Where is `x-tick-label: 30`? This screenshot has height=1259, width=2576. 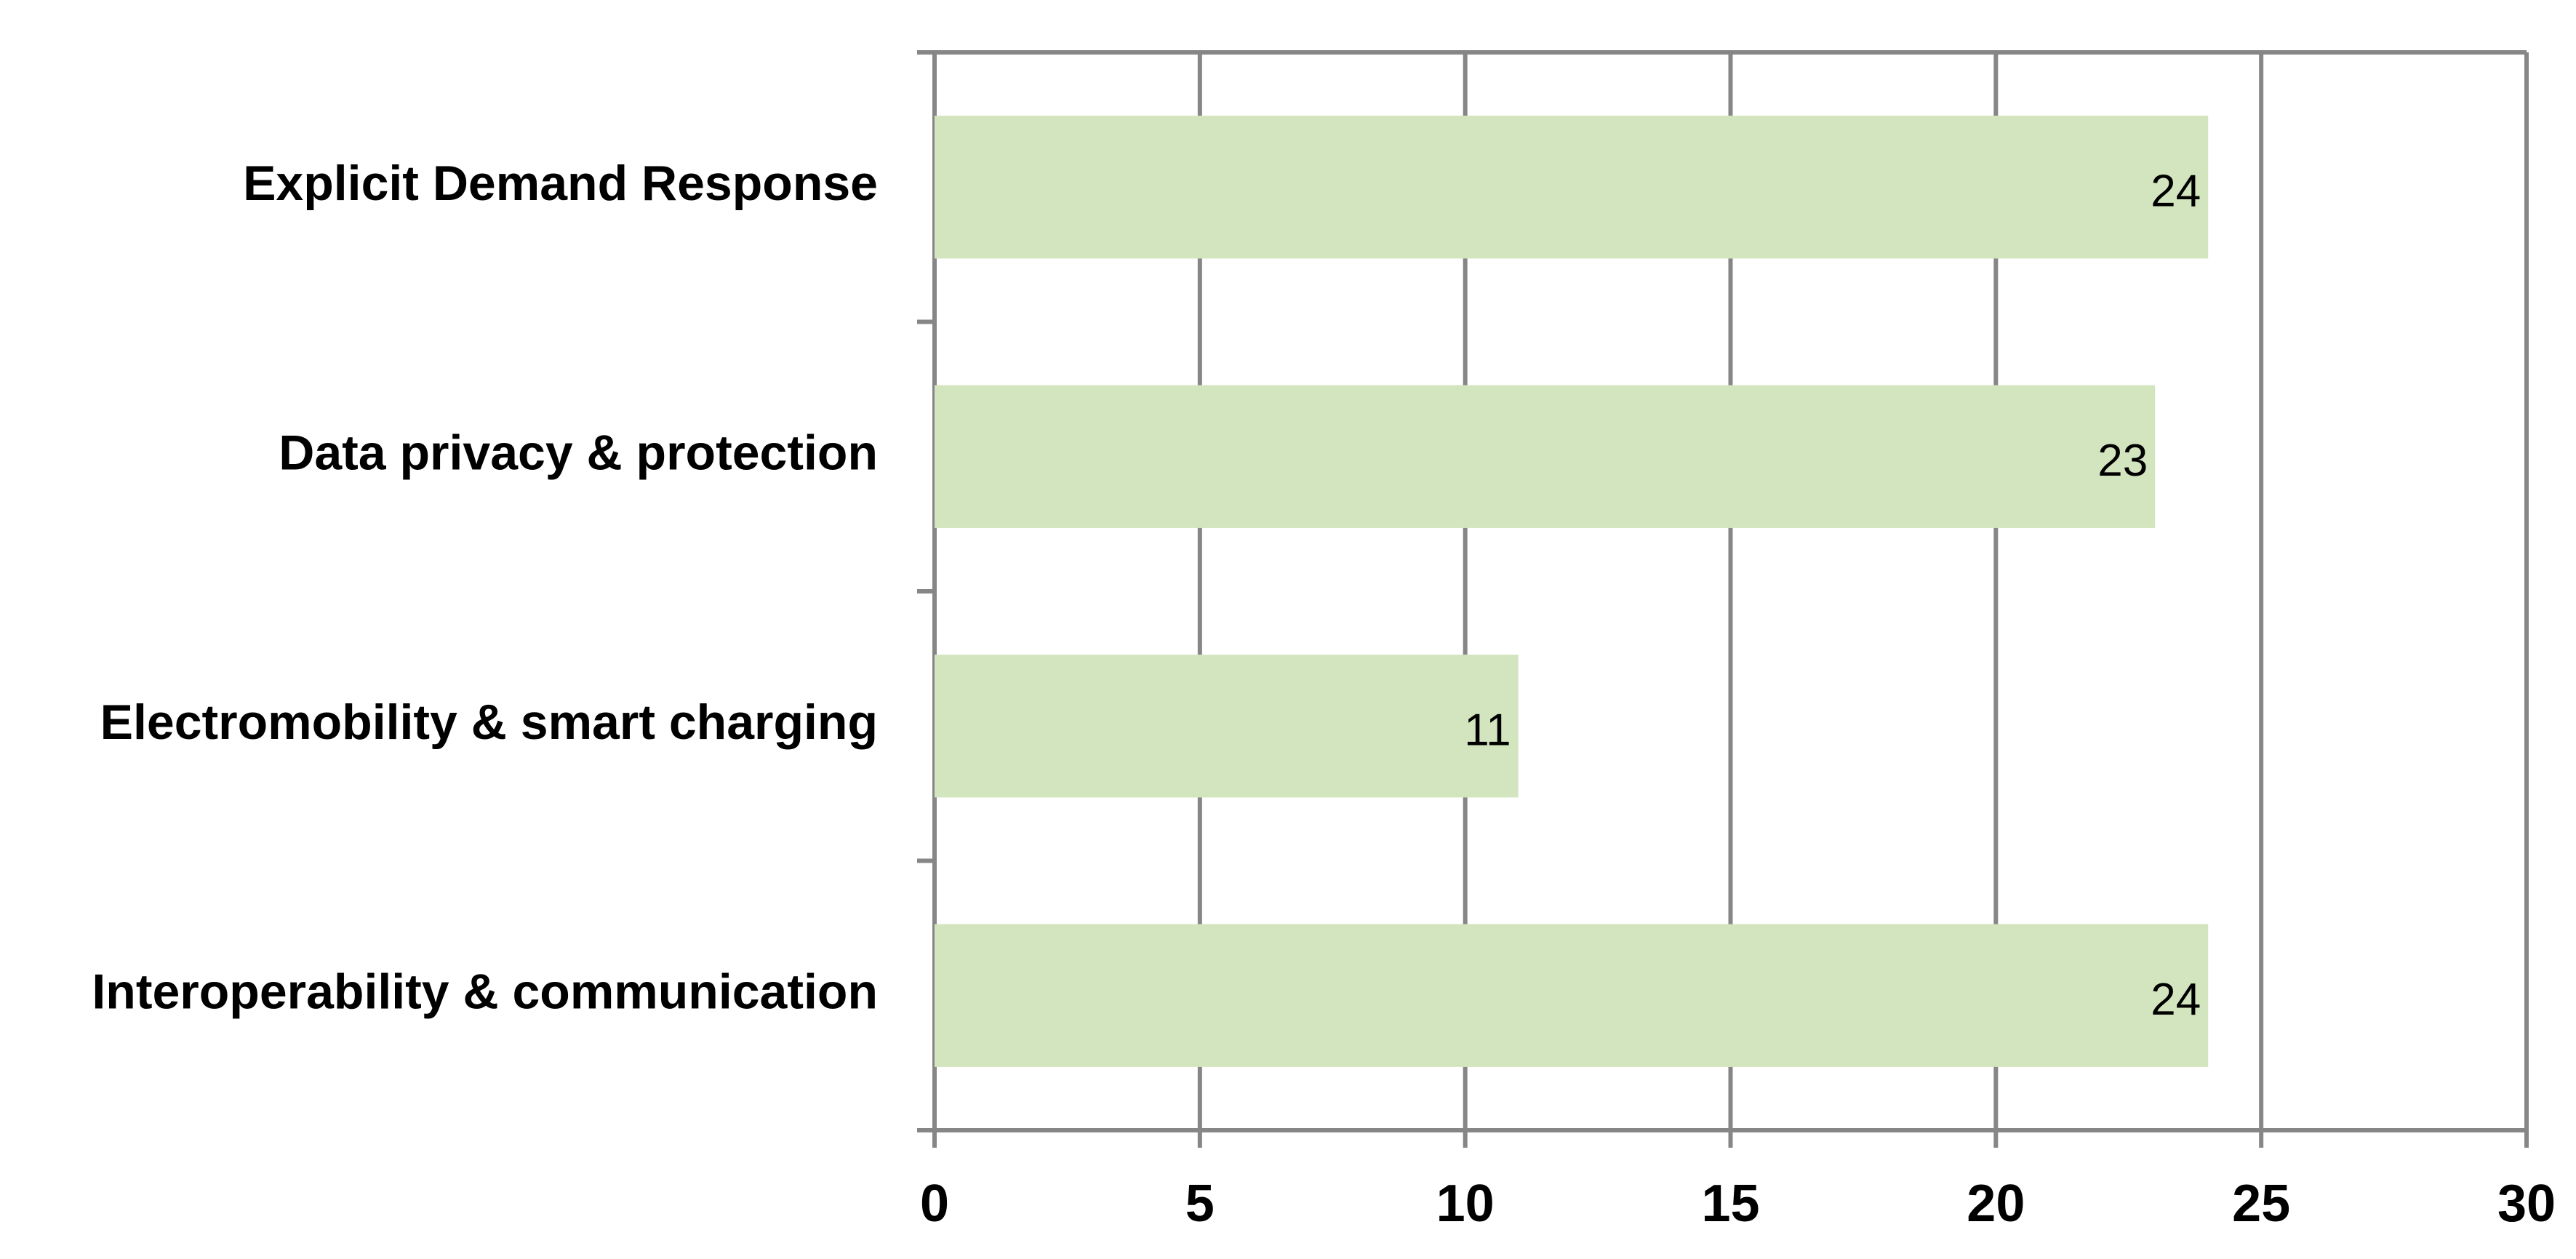 x-tick-label: 30 is located at coordinates (2526, 1204).